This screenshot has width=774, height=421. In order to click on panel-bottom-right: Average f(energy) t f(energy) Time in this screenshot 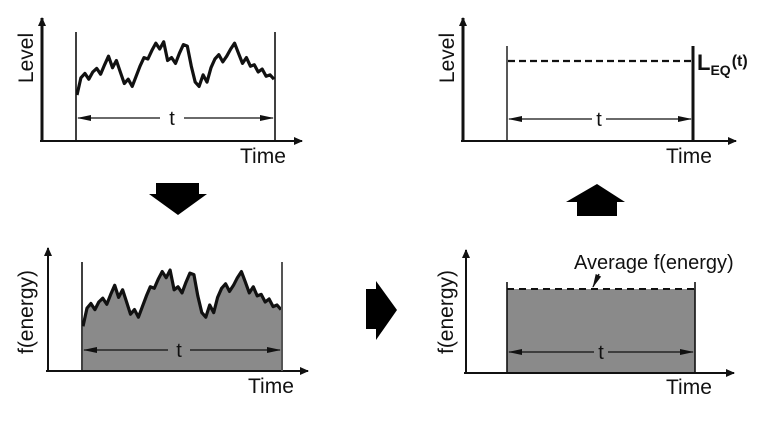, I will do `click(585, 324)`.